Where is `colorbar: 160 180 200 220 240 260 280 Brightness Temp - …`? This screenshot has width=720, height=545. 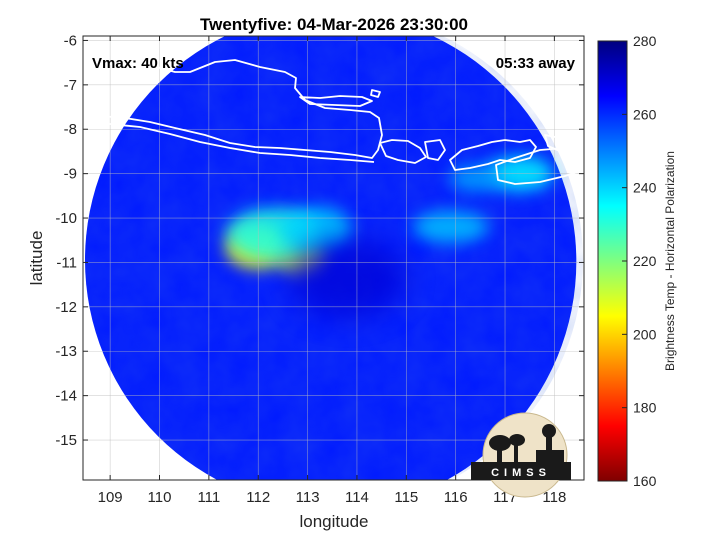 colorbar: 160 180 200 220 240 260 280 Brightness Temp - … is located at coordinates (637, 261).